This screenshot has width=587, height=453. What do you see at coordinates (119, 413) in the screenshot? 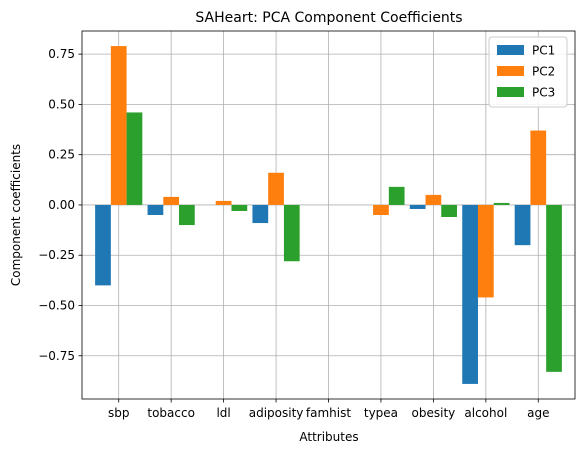
I see `x-tick-label-sbp: sbp` at bounding box center [119, 413].